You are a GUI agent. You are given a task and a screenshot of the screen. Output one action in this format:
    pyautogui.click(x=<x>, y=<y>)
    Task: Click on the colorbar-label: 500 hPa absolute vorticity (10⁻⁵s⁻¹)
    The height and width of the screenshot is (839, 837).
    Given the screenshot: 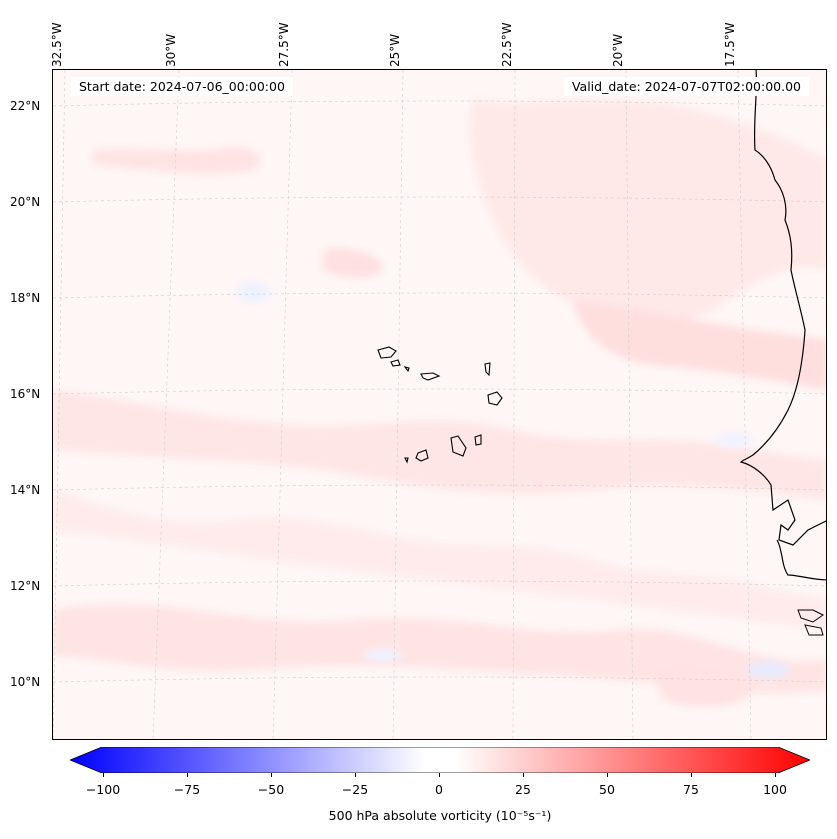 What is the action you would take?
    pyautogui.click(x=440, y=815)
    